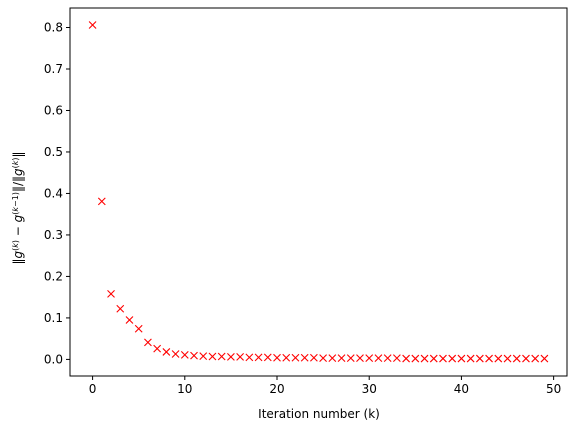 The image size is (574, 432). What do you see at coordinates (53, 27) in the screenshot?
I see `y-tick-label: 0.8` at bounding box center [53, 27].